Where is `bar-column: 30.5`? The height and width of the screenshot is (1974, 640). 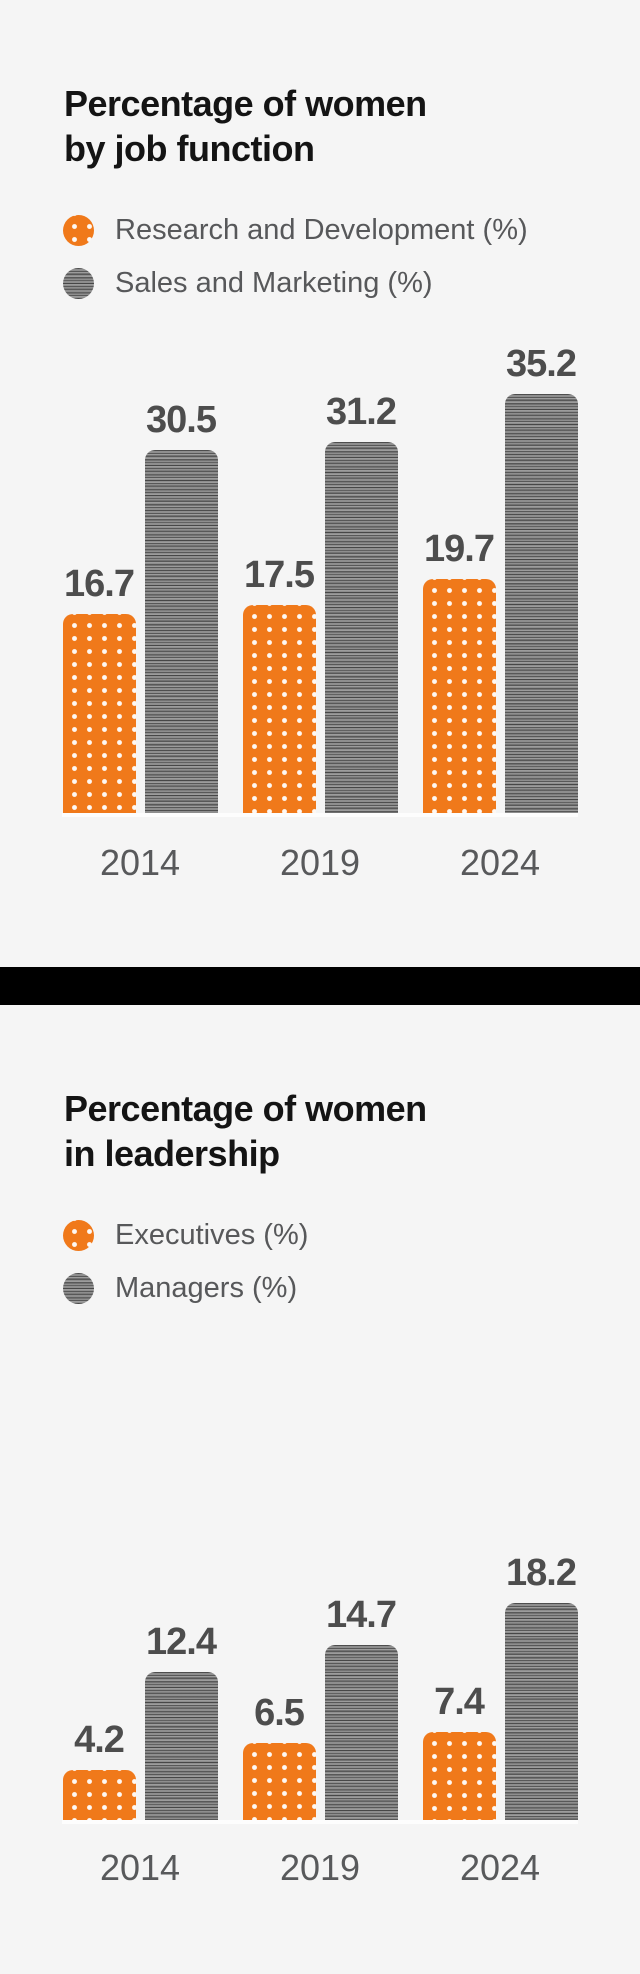
bar-column: 30.5 is located at coordinates (181, 606).